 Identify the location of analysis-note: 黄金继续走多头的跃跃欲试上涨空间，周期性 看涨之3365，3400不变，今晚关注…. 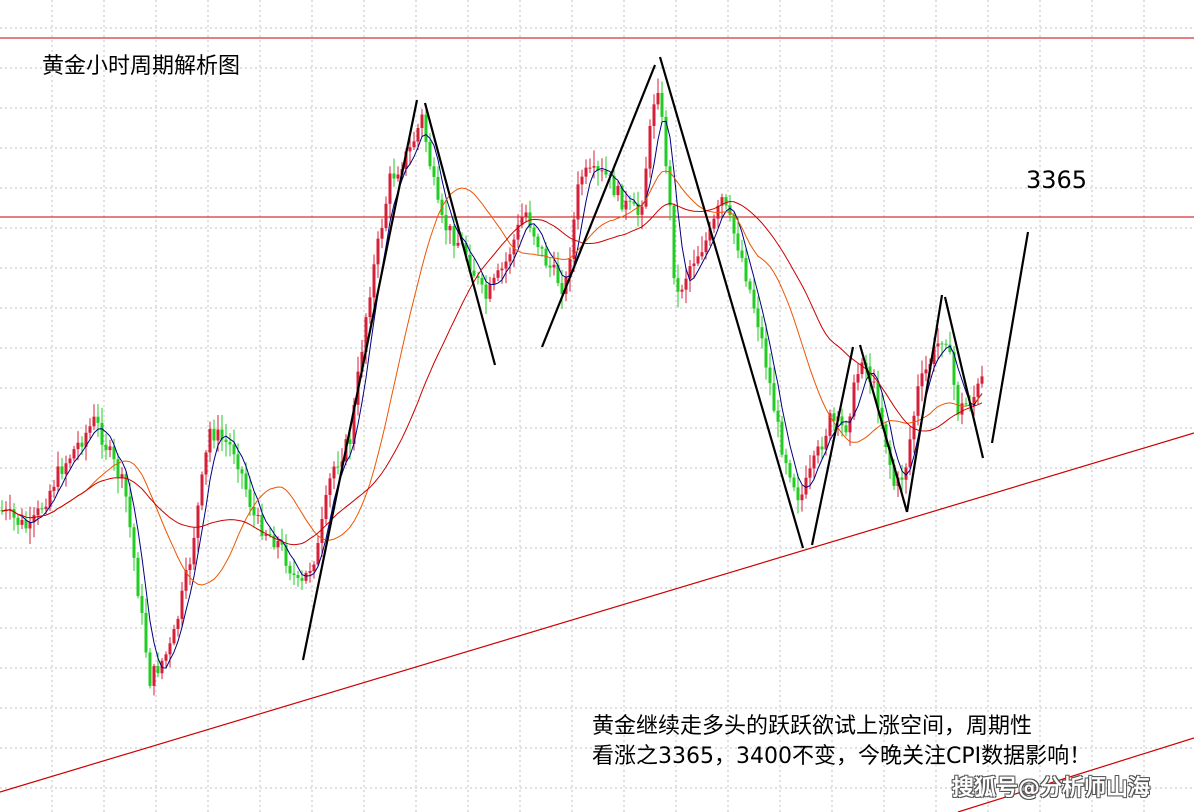
(841, 742).